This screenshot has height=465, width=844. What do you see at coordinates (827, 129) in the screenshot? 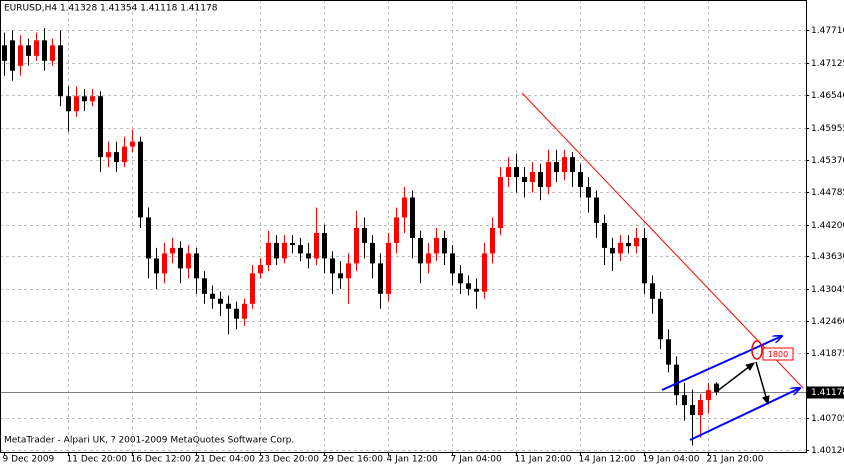
I see `y-tick-label: 1.45955` at bounding box center [827, 129].